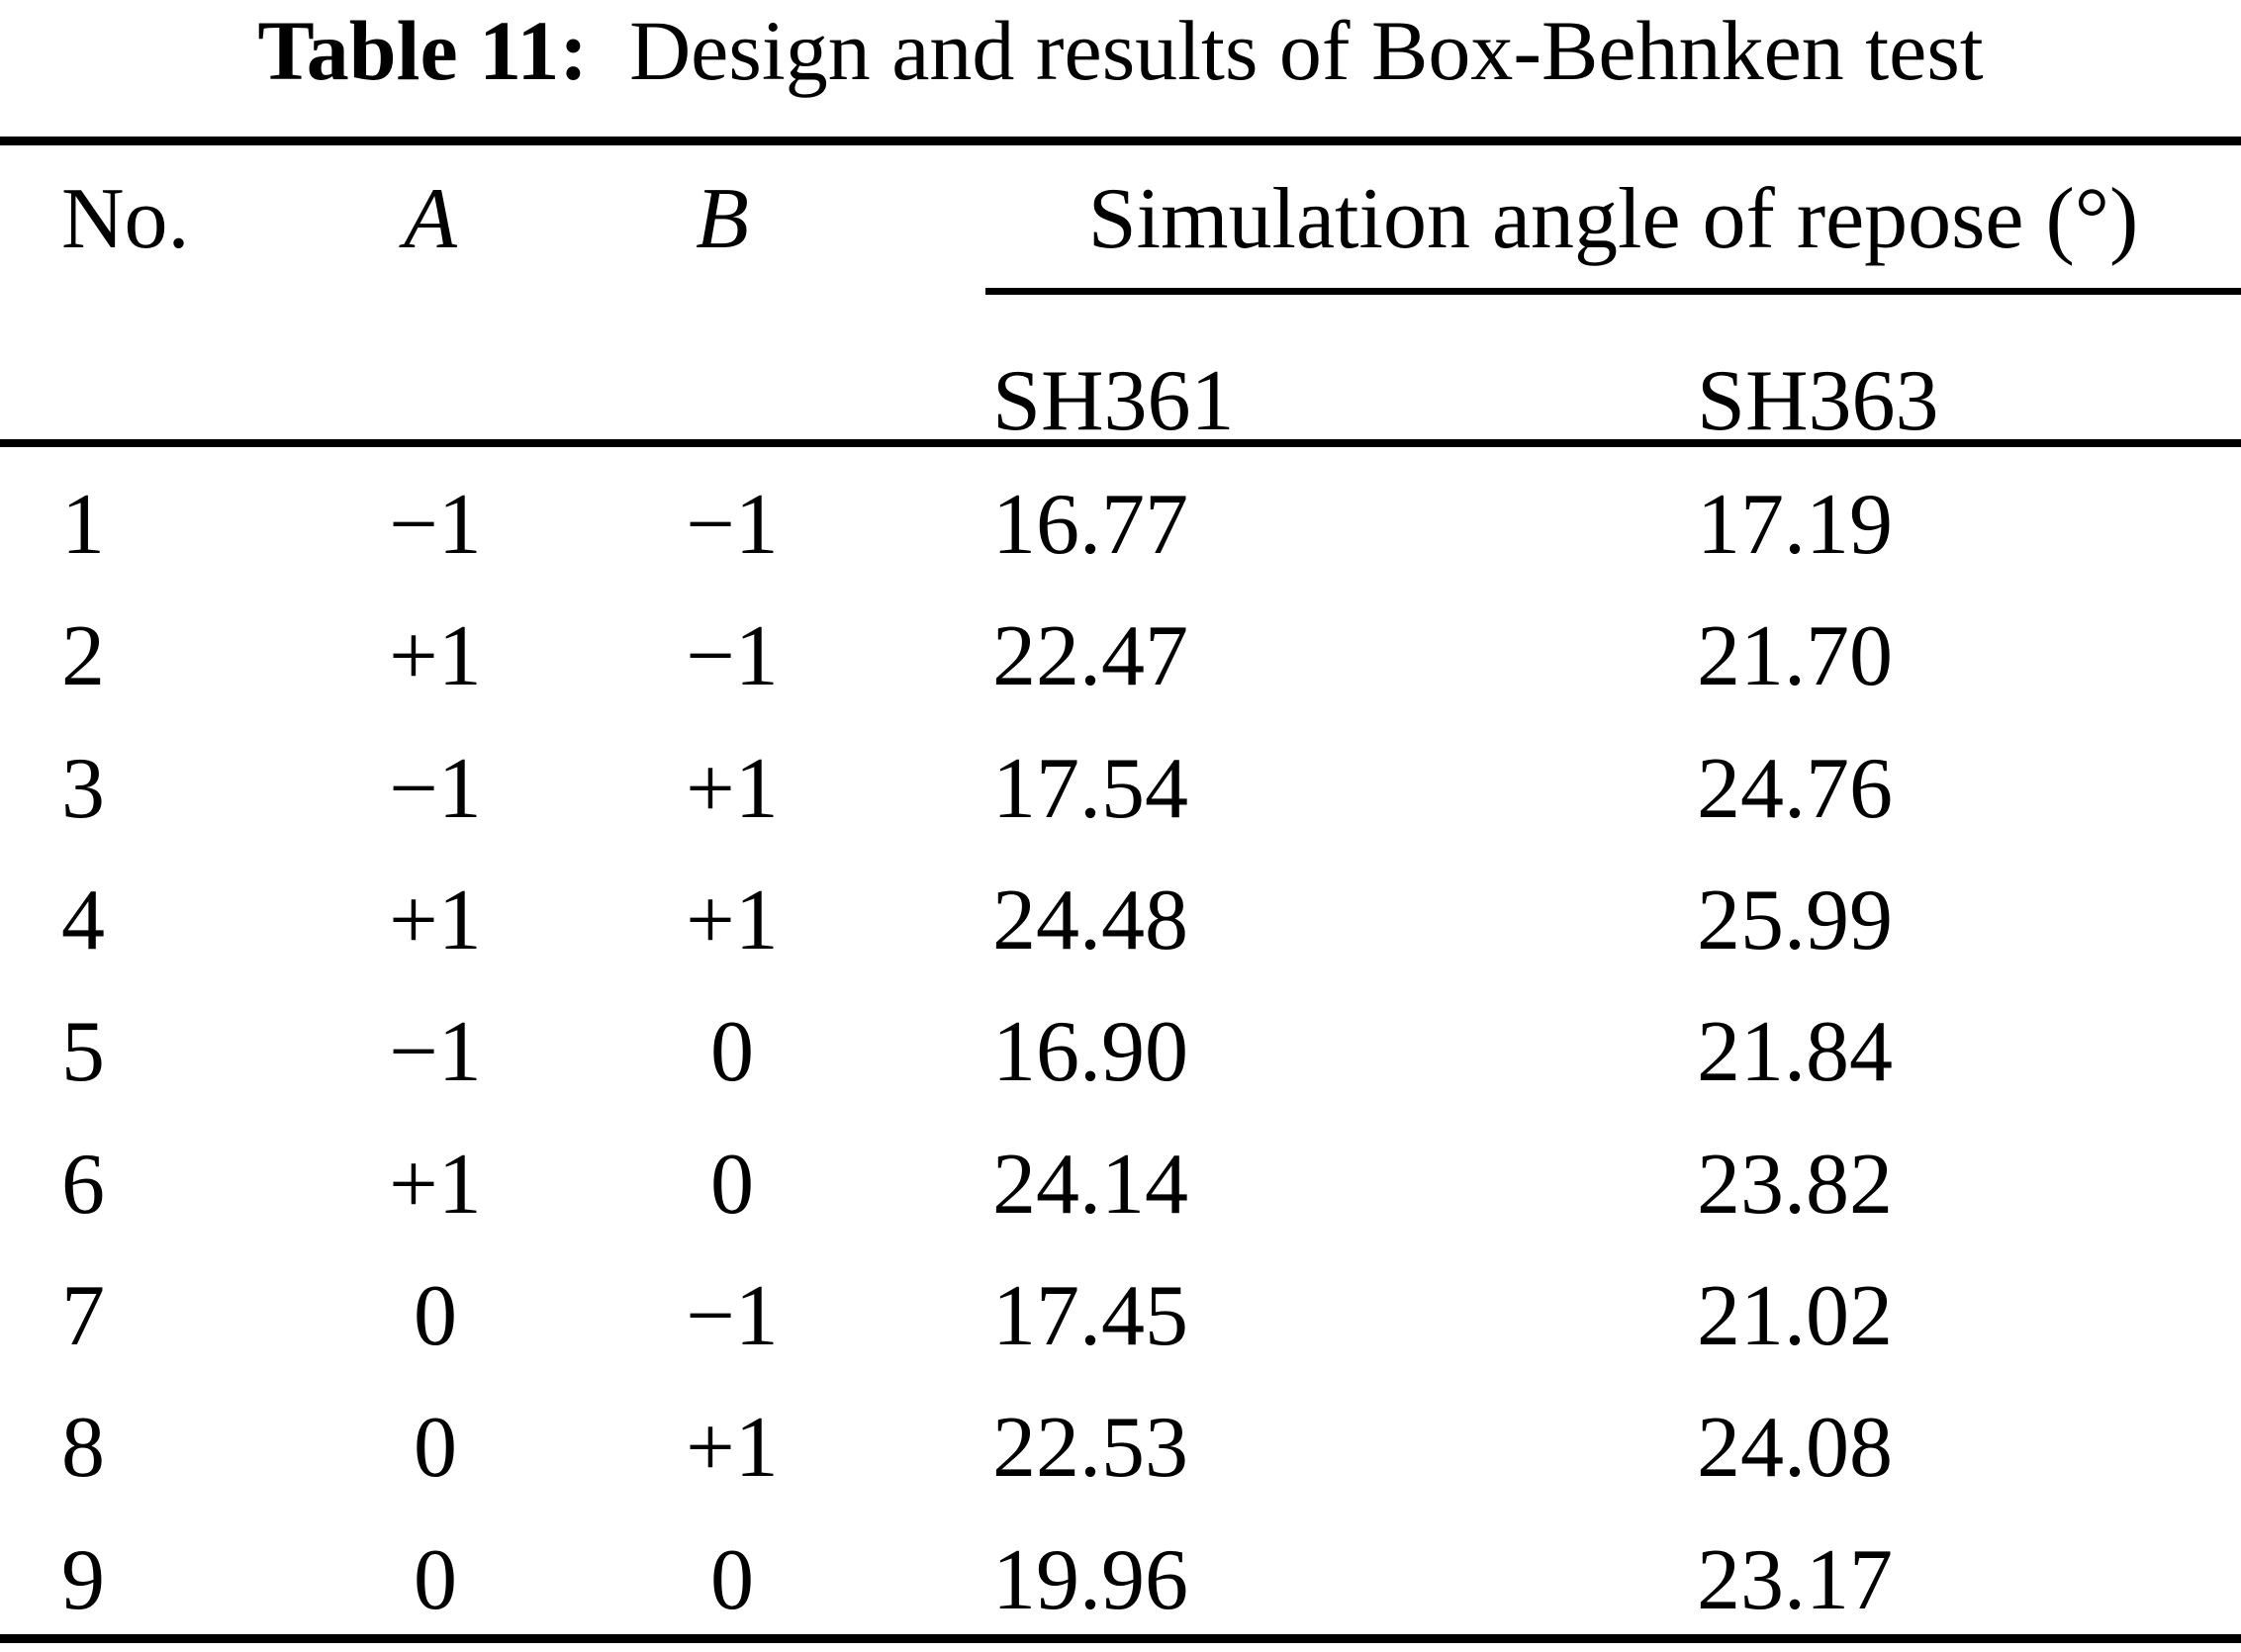 The height and width of the screenshot is (1652, 2241). I want to click on simulation-span-rule, so click(1613, 291).